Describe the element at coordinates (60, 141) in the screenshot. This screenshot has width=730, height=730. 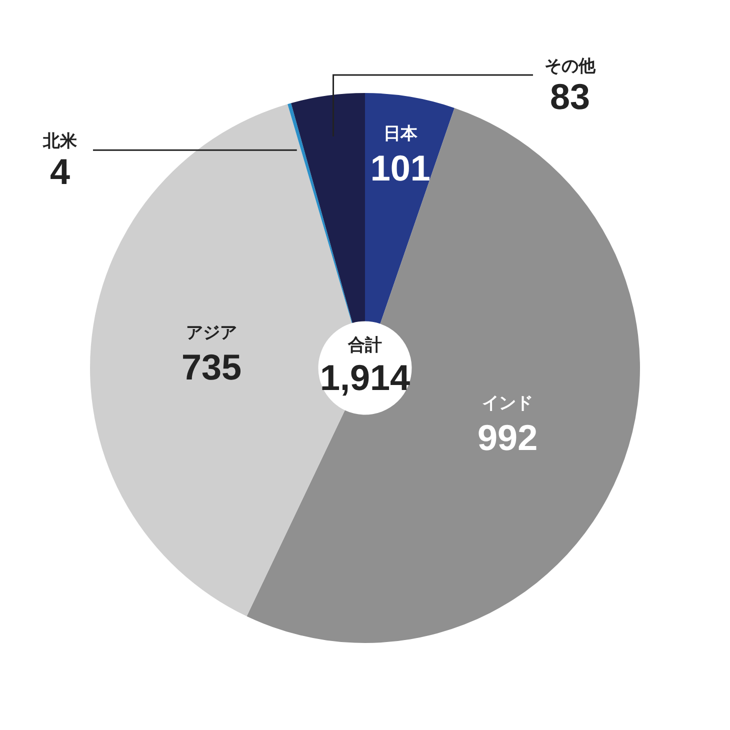
I see `slice-label: 北米` at that location.